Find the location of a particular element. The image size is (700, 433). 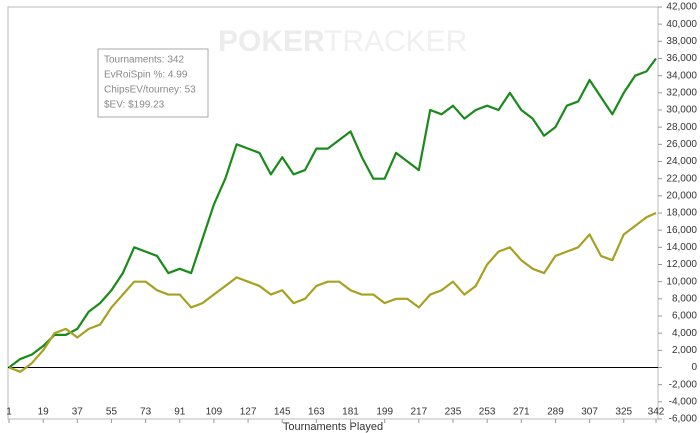

x-tick-label: 109 is located at coordinates (214, 412).